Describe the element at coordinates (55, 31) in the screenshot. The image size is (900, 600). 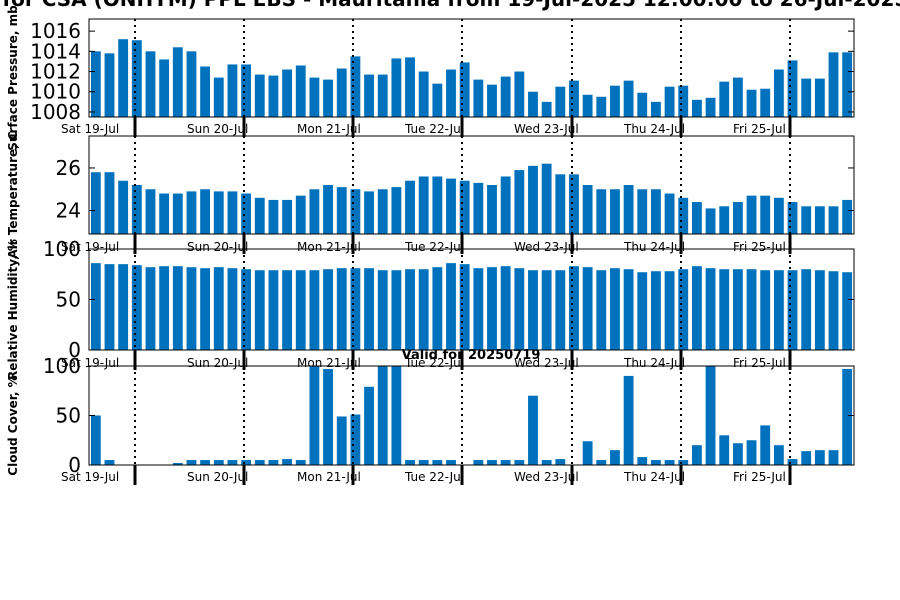
I see `y-tick-label: 1016` at that location.